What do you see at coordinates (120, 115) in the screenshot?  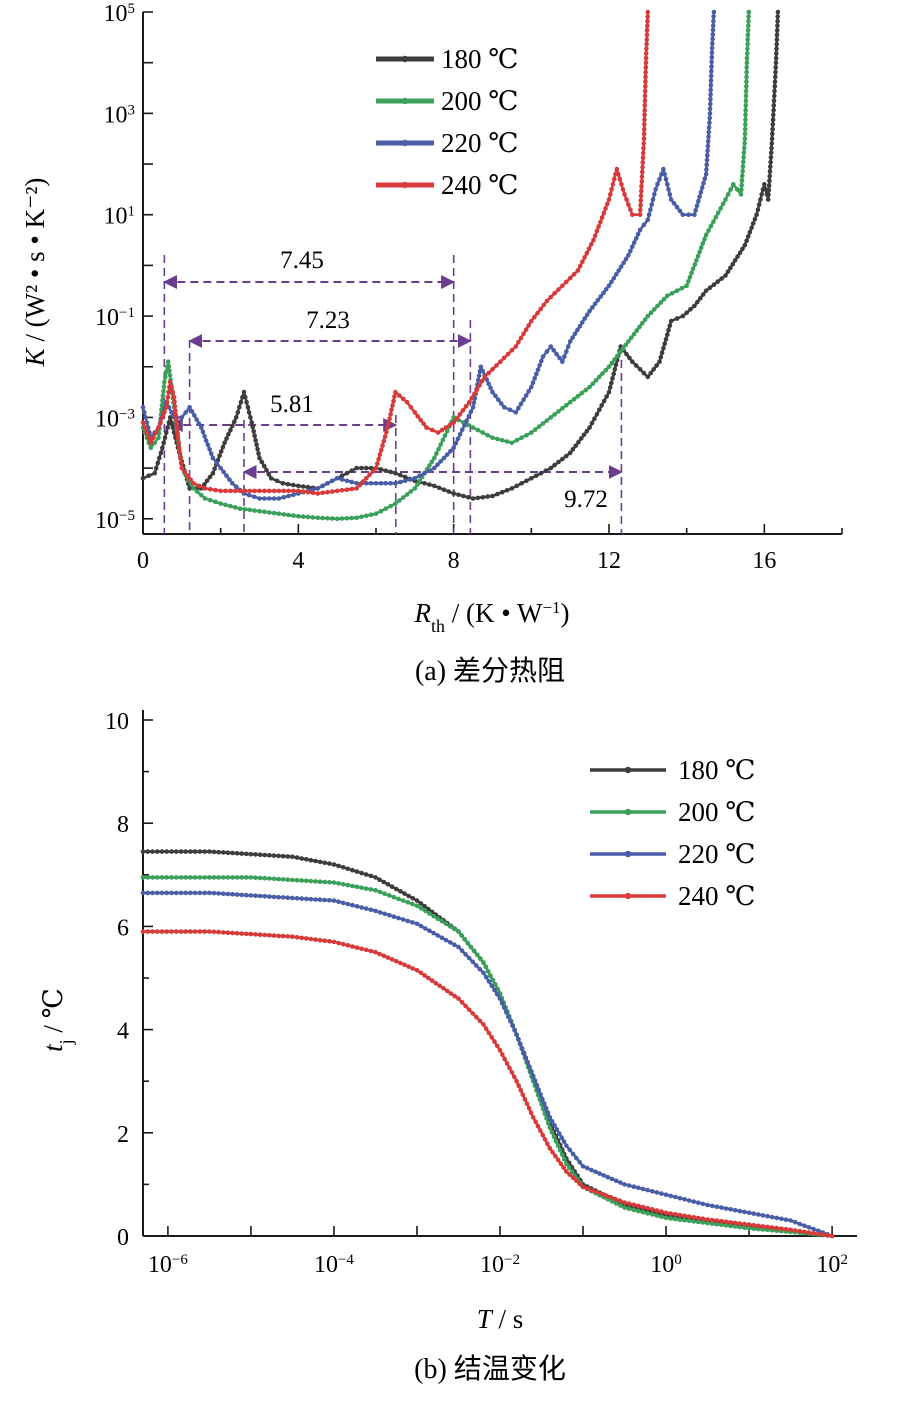 I see `y-tick-label: 10³` at bounding box center [120, 115].